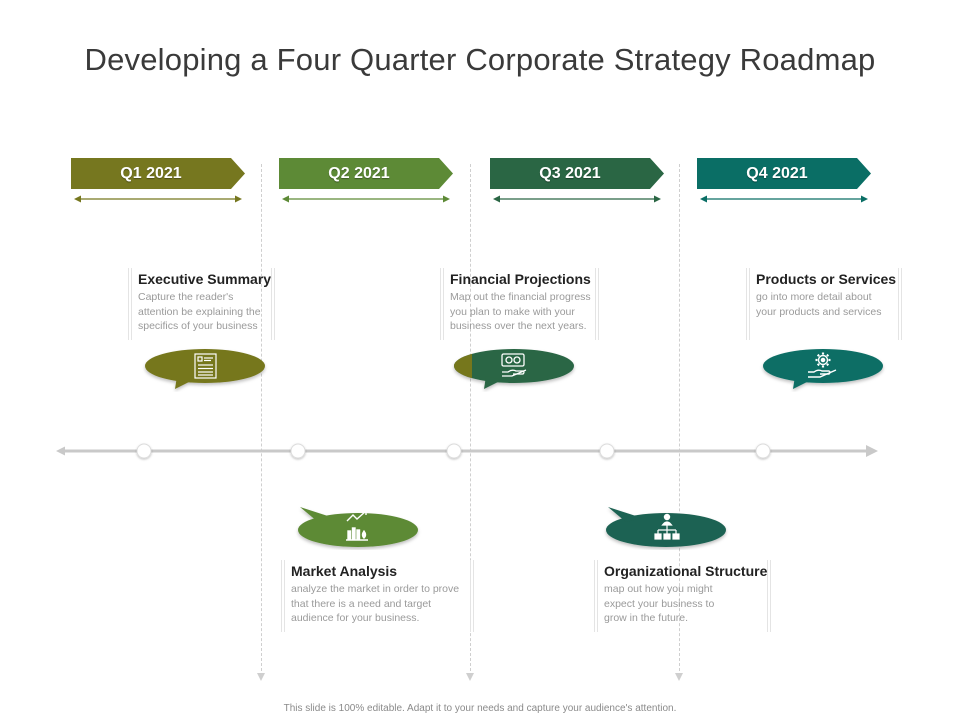 The image size is (960, 720). What do you see at coordinates (518, 326) in the screenshot?
I see `description-line: business over the next years.` at bounding box center [518, 326].